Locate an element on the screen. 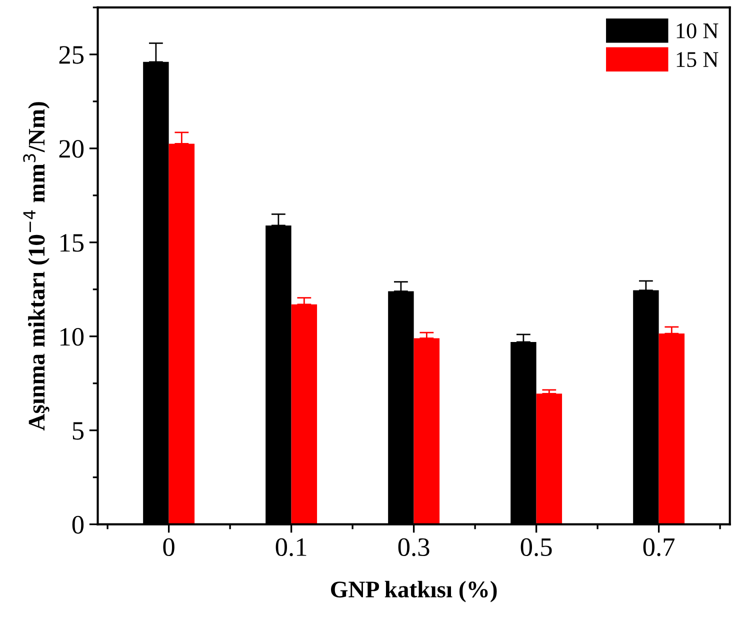 The width and height of the screenshot is (735, 619). y-tick-label: 5 is located at coordinates (78, 431).